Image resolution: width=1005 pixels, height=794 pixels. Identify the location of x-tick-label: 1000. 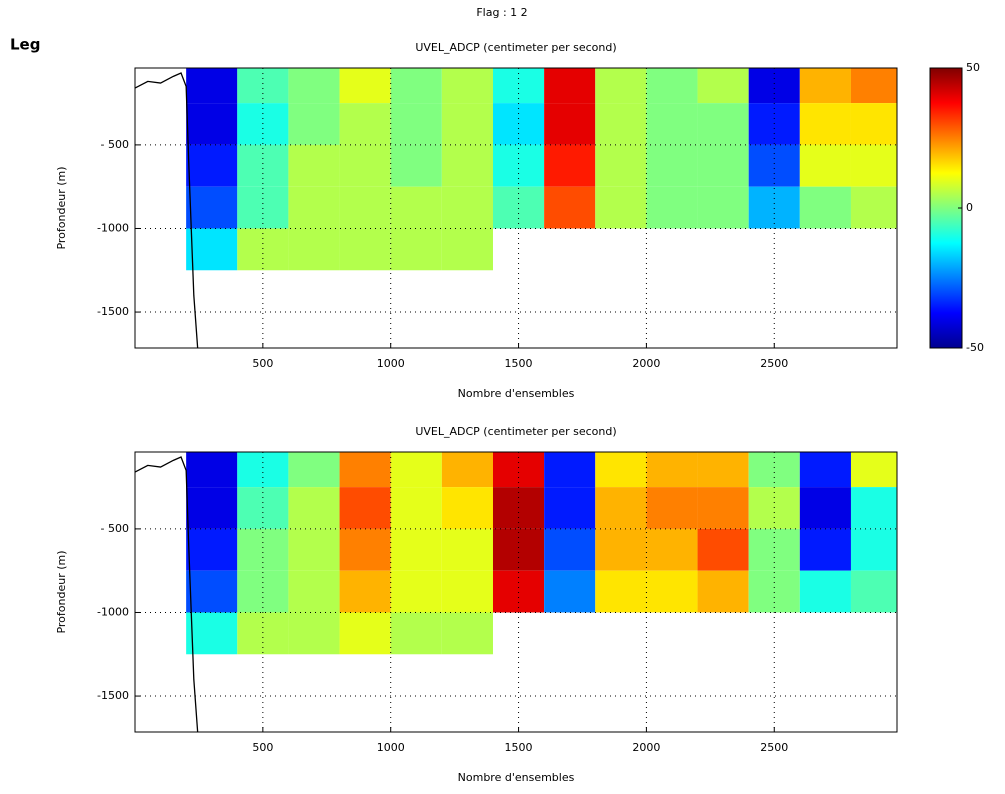
(391, 747).